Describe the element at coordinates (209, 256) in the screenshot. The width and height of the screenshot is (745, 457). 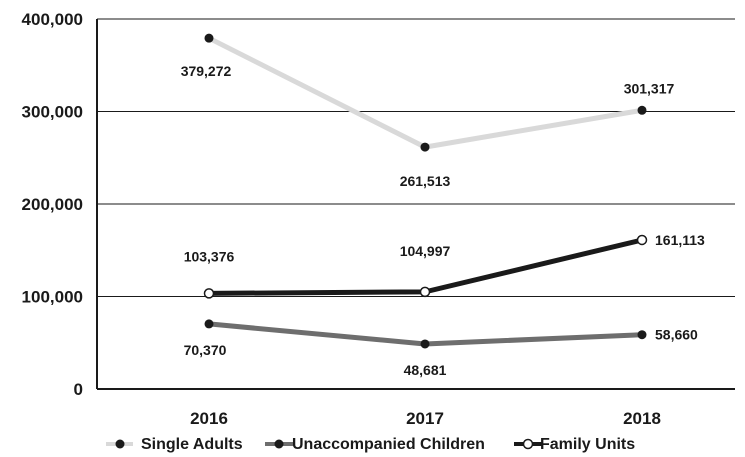
I see `data-label: 103,376` at that location.